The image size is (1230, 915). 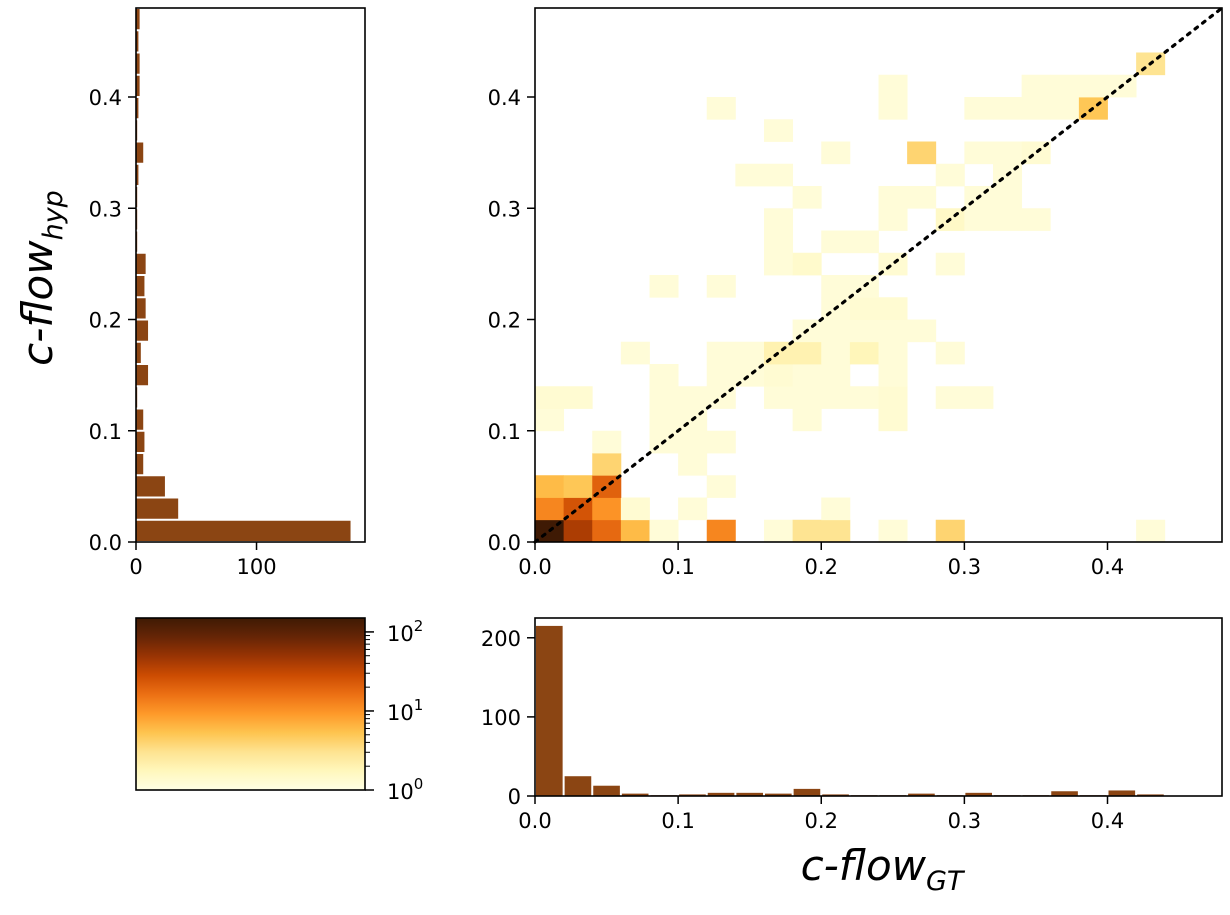 I want to click on x-histogram-x-tick-label: 0.2, so click(x=821, y=821).